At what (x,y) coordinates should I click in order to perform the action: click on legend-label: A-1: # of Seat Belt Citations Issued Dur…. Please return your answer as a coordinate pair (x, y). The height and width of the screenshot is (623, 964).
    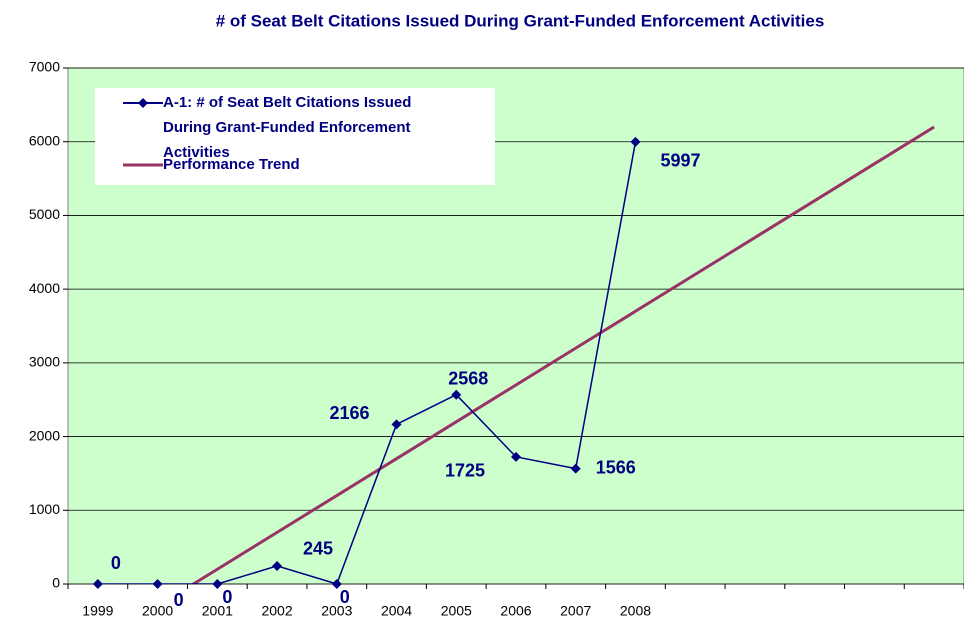
    Looking at the image, I should click on (287, 127).